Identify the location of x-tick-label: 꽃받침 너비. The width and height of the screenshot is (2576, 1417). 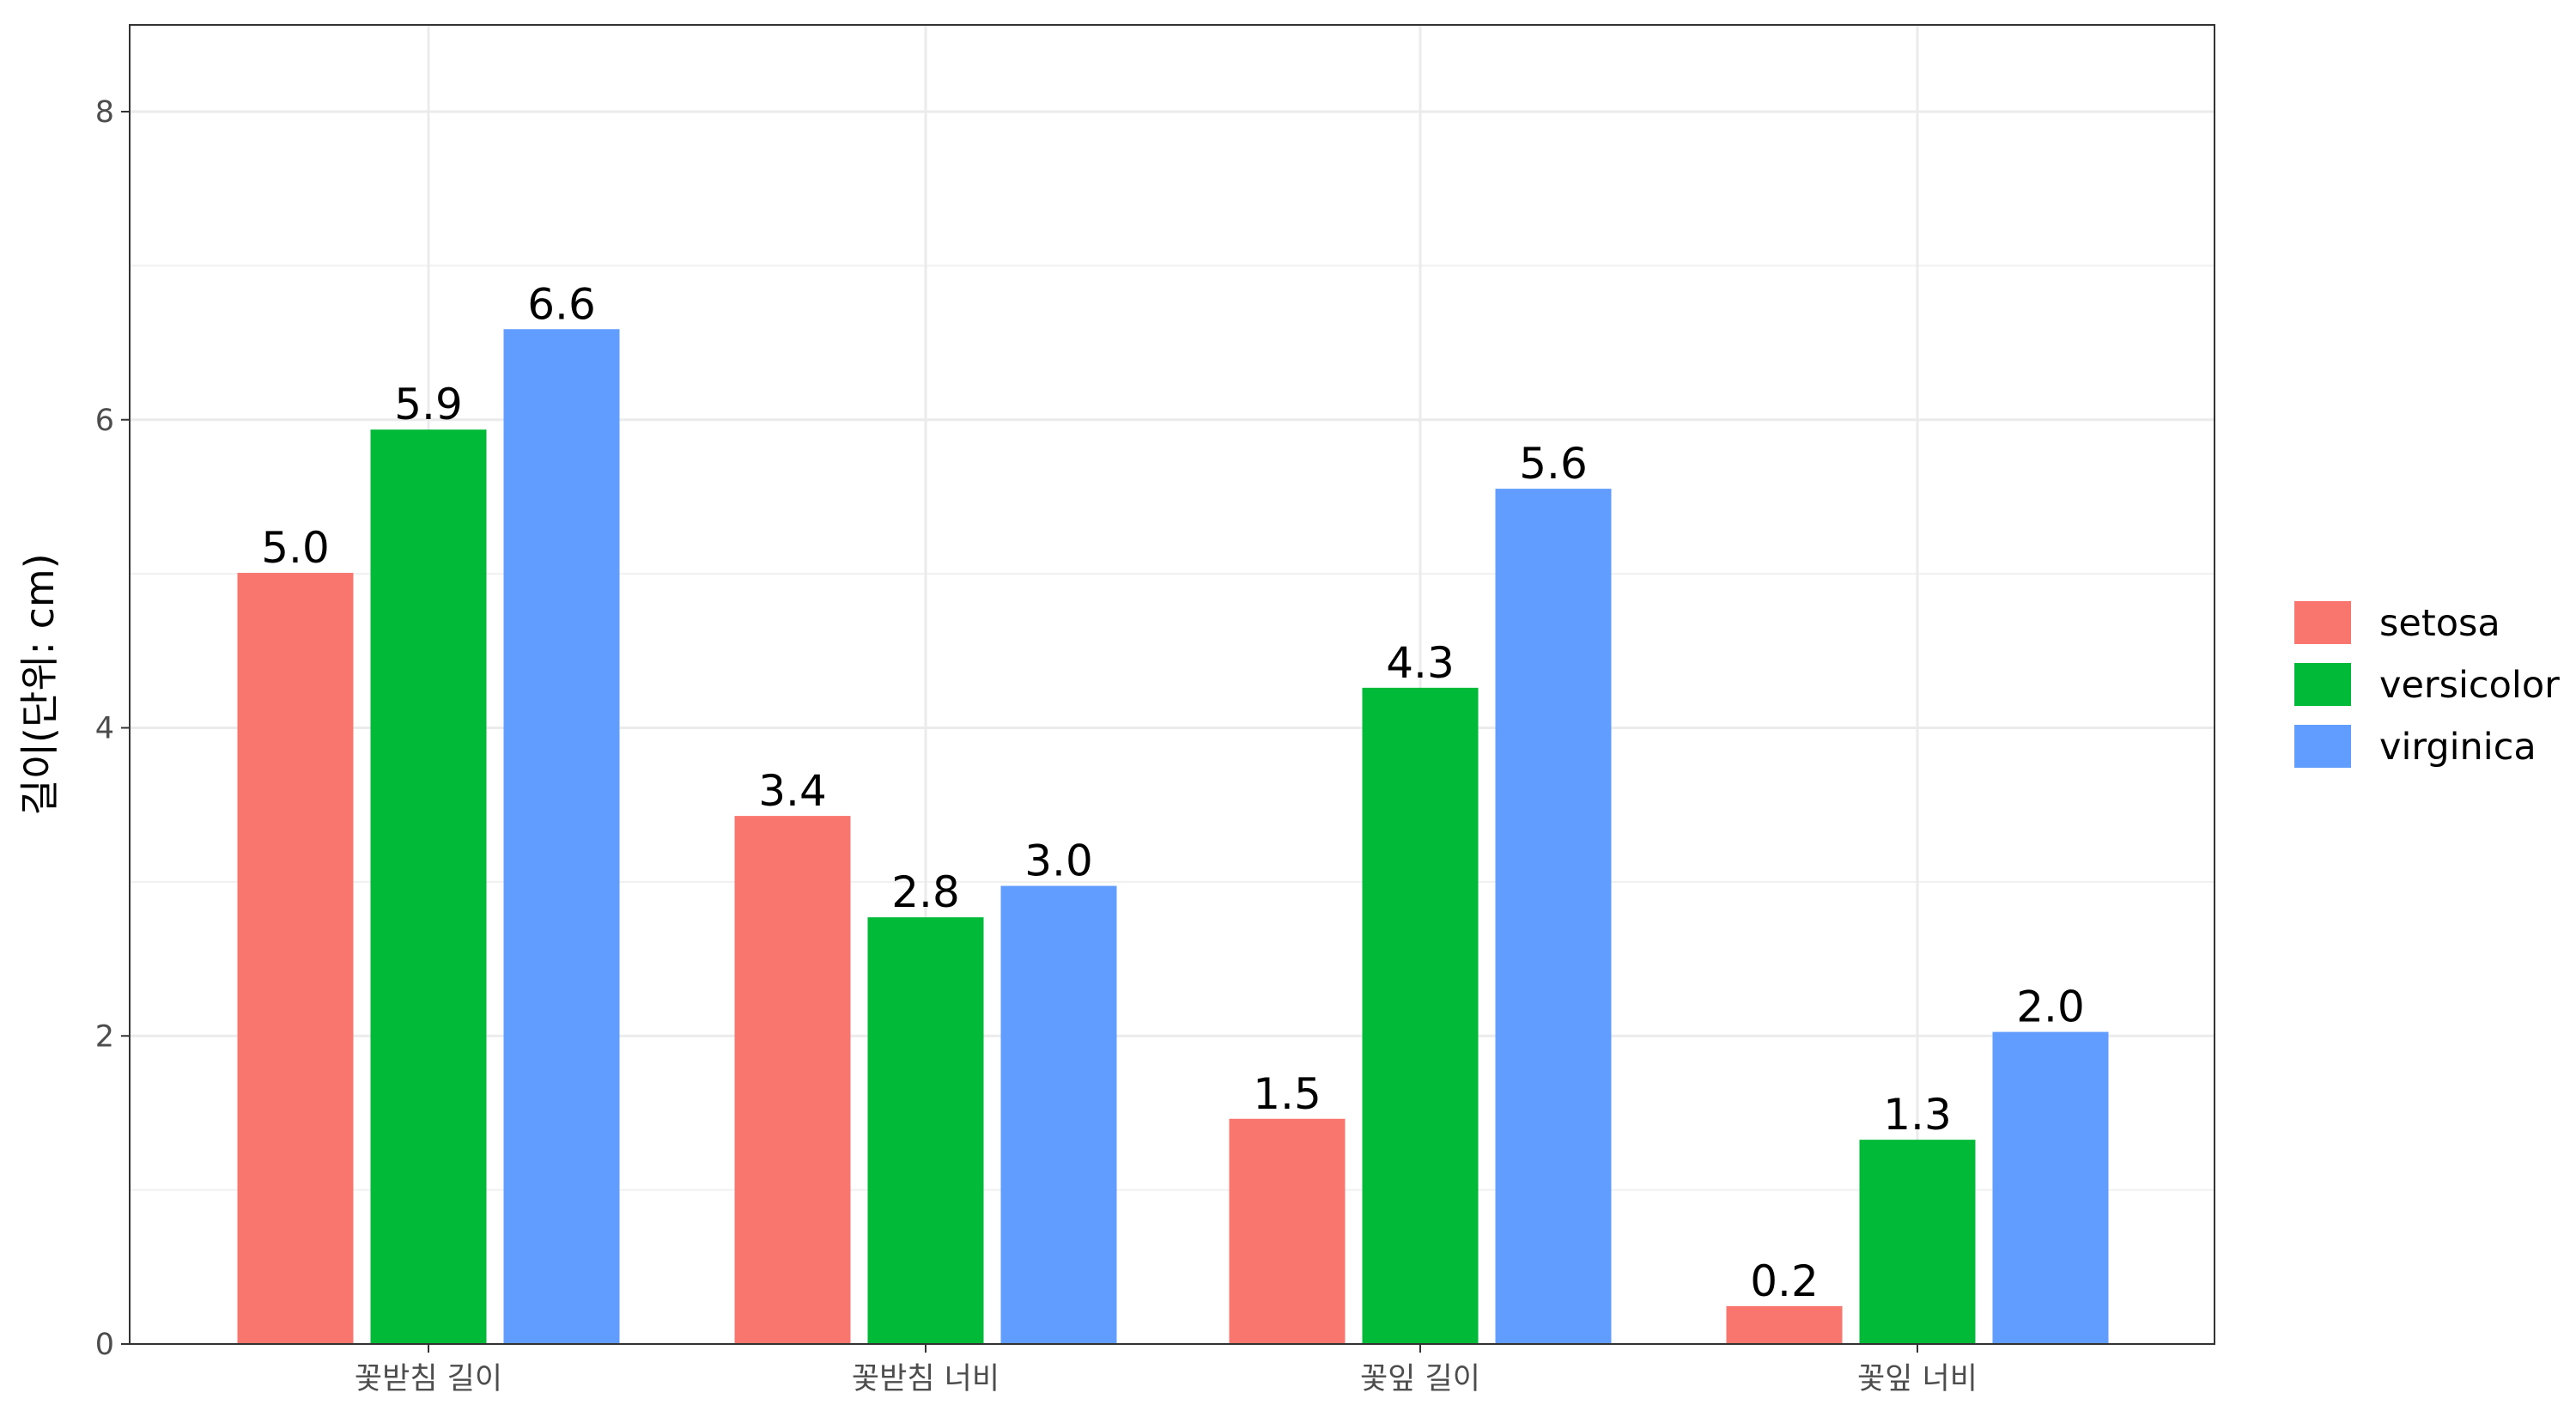
(925, 1379).